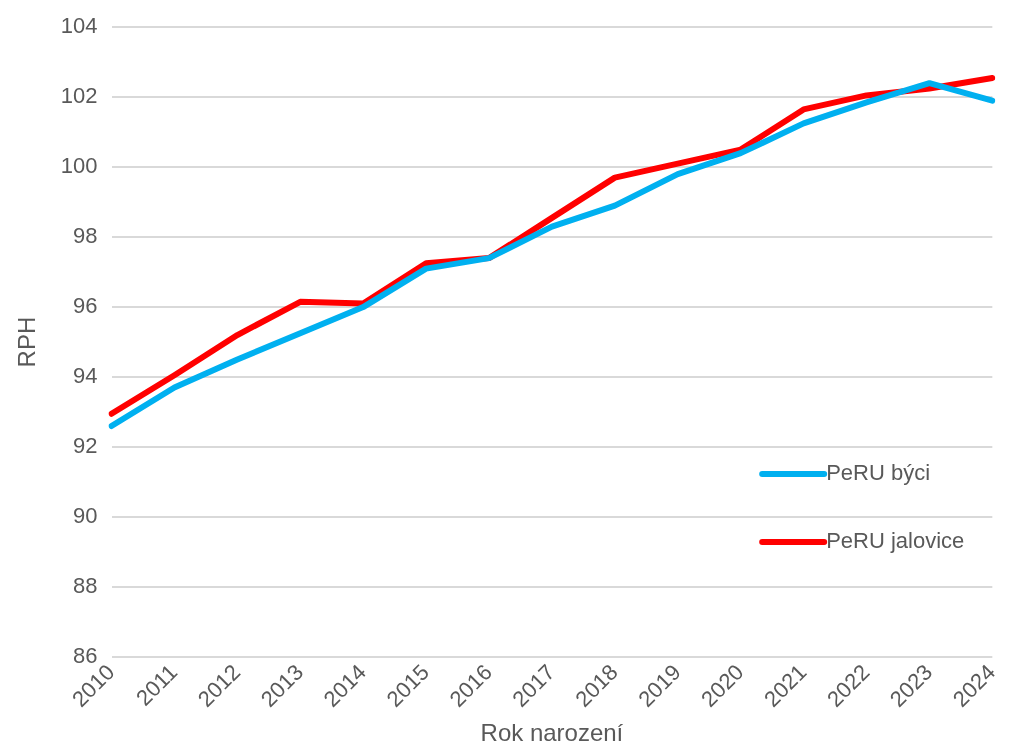 The height and width of the screenshot is (753, 1014). I want to click on y-tick-label: 102, so click(79, 96).